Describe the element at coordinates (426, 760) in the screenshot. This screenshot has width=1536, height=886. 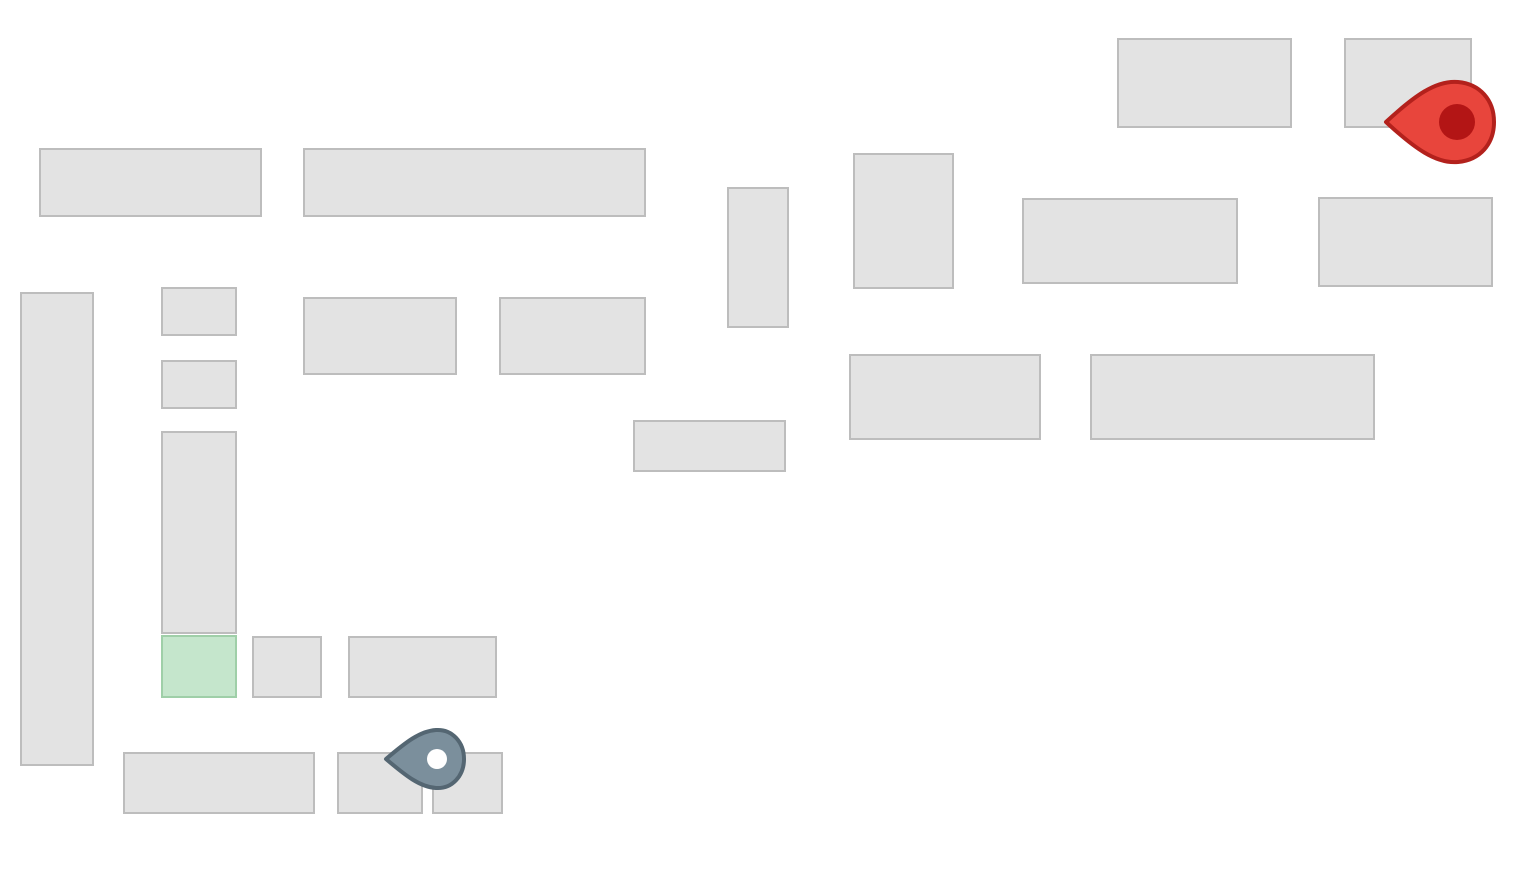
I see `origin-pin-icon` at that location.